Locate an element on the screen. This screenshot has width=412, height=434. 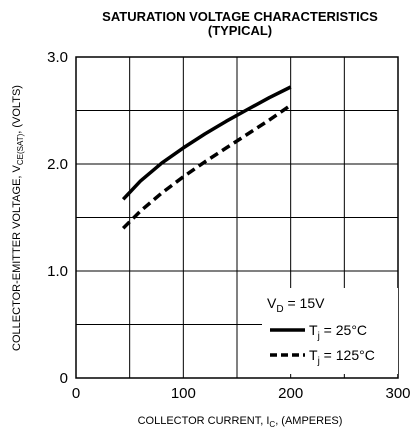
x-tick-label: 0 is located at coordinates (76, 393).